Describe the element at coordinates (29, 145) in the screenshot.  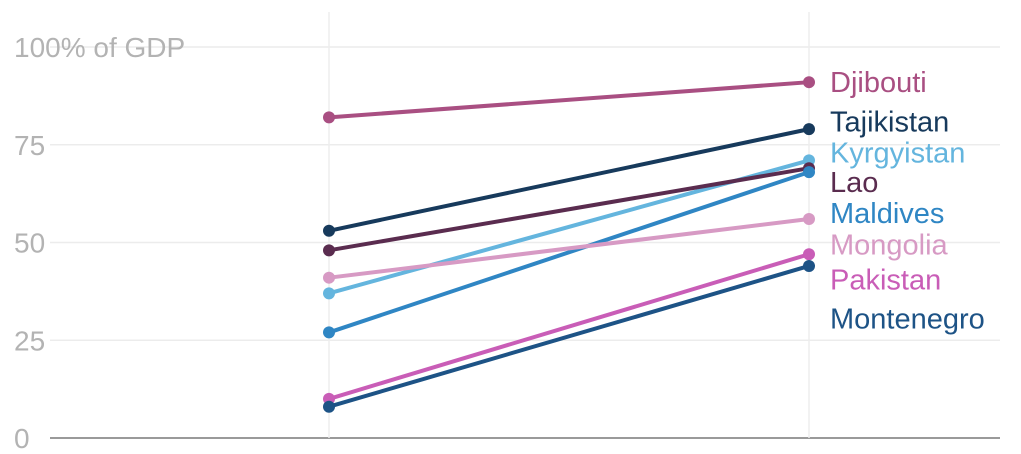
I see `y-tick-label: 75` at that location.